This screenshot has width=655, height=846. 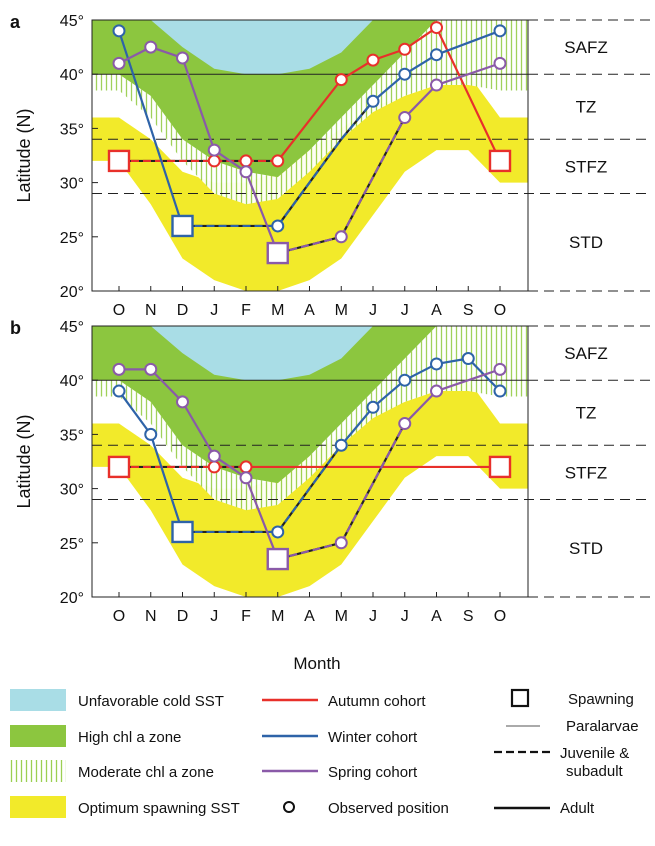 I want to click on legend-marker-observed, so click(x=289, y=807).